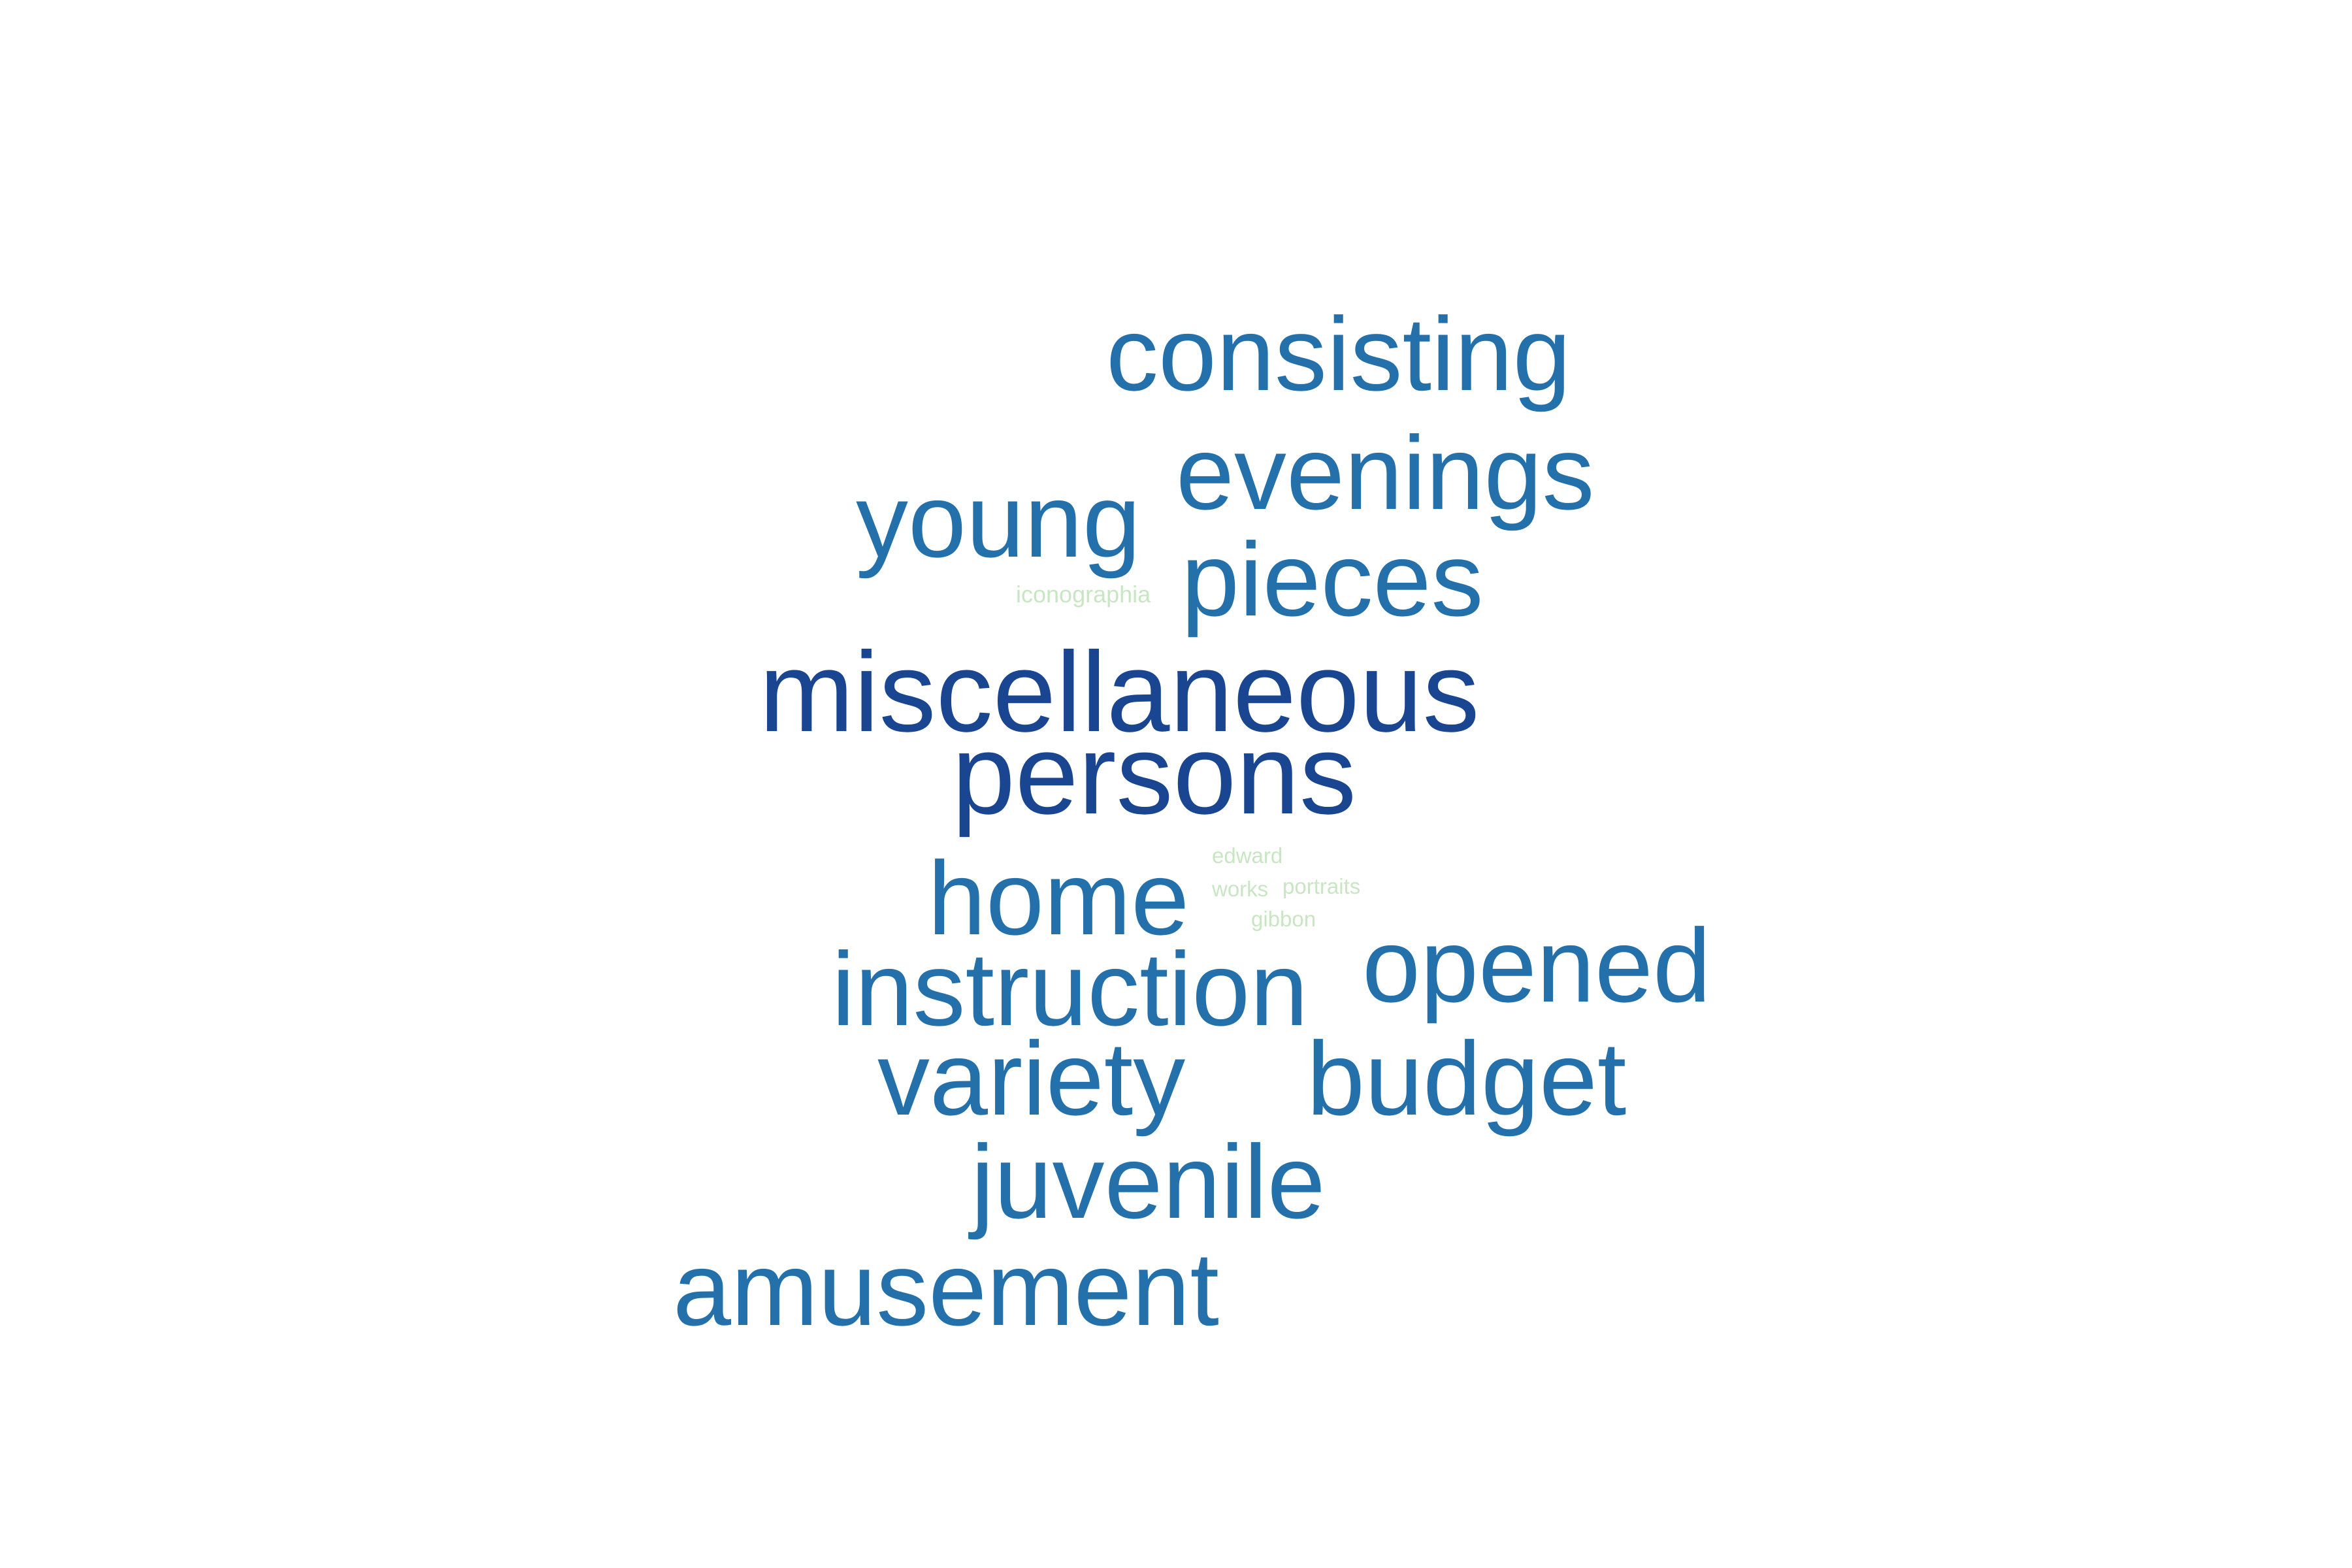  I want to click on word-opened: opened, so click(1536, 965).